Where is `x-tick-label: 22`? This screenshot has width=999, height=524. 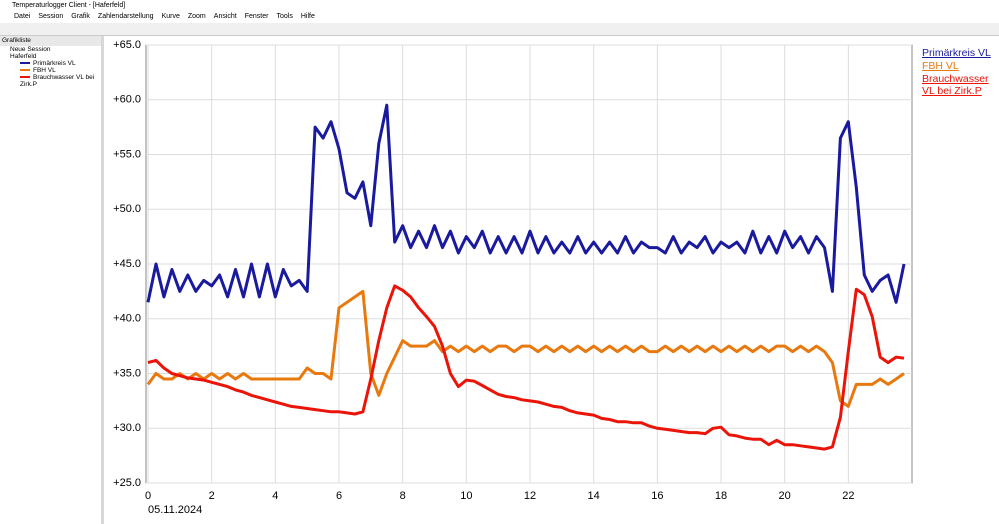 x-tick-label: 22 is located at coordinates (848, 496).